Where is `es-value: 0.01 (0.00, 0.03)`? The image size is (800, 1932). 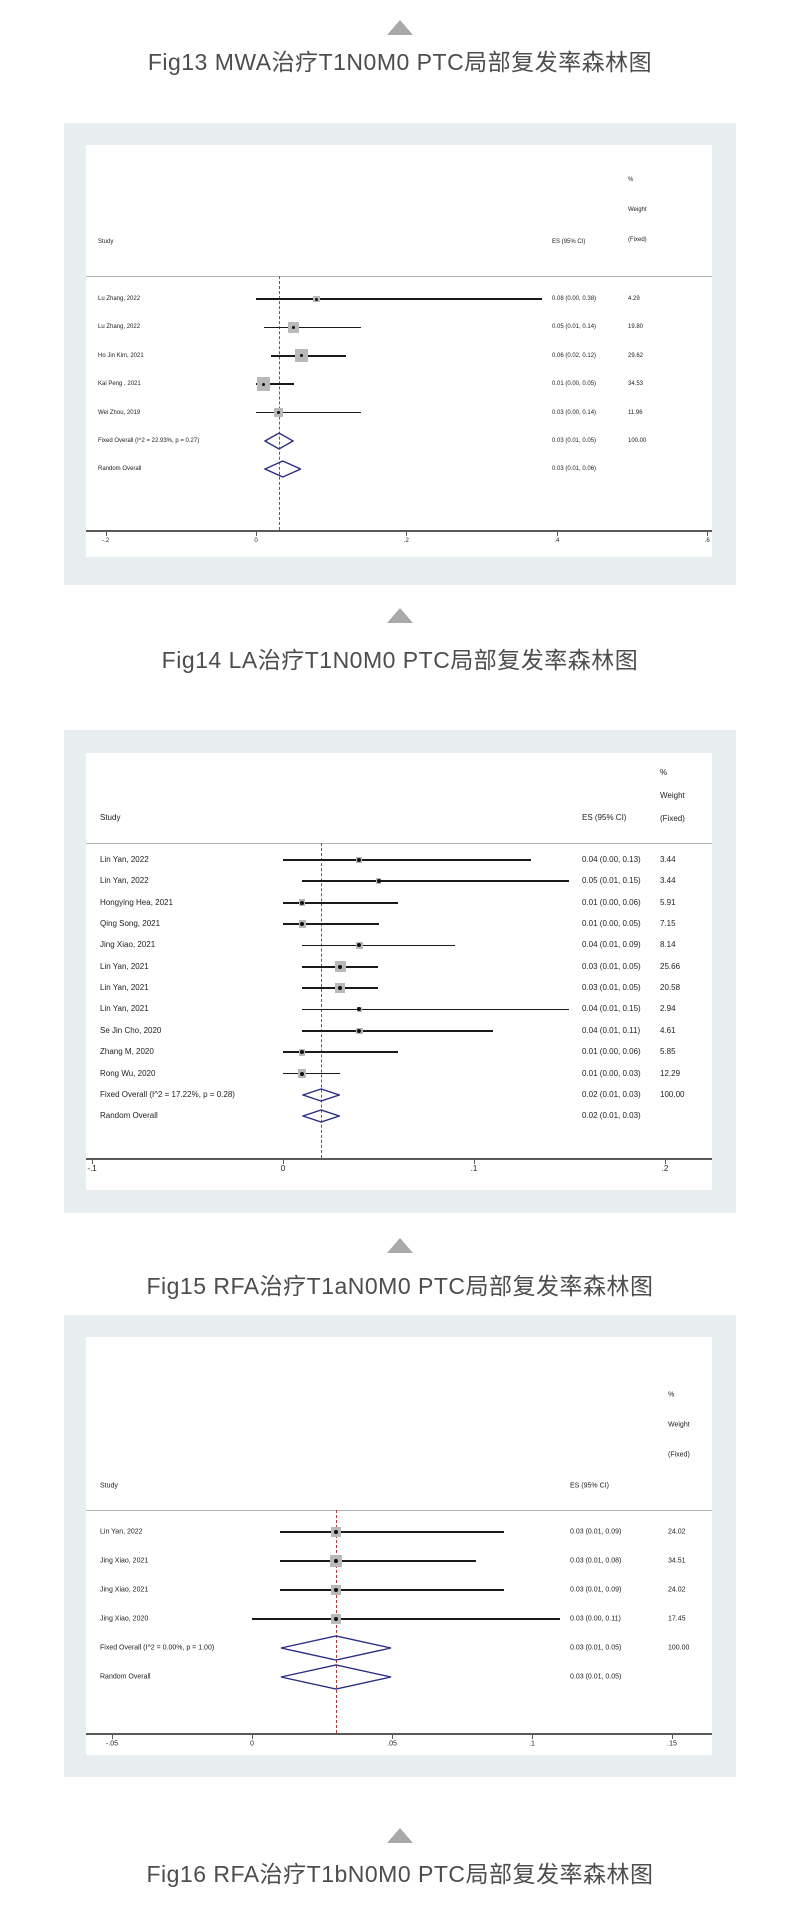 es-value: 0.01 (0.00, 0.03) is located at coordinates (611, 1073).